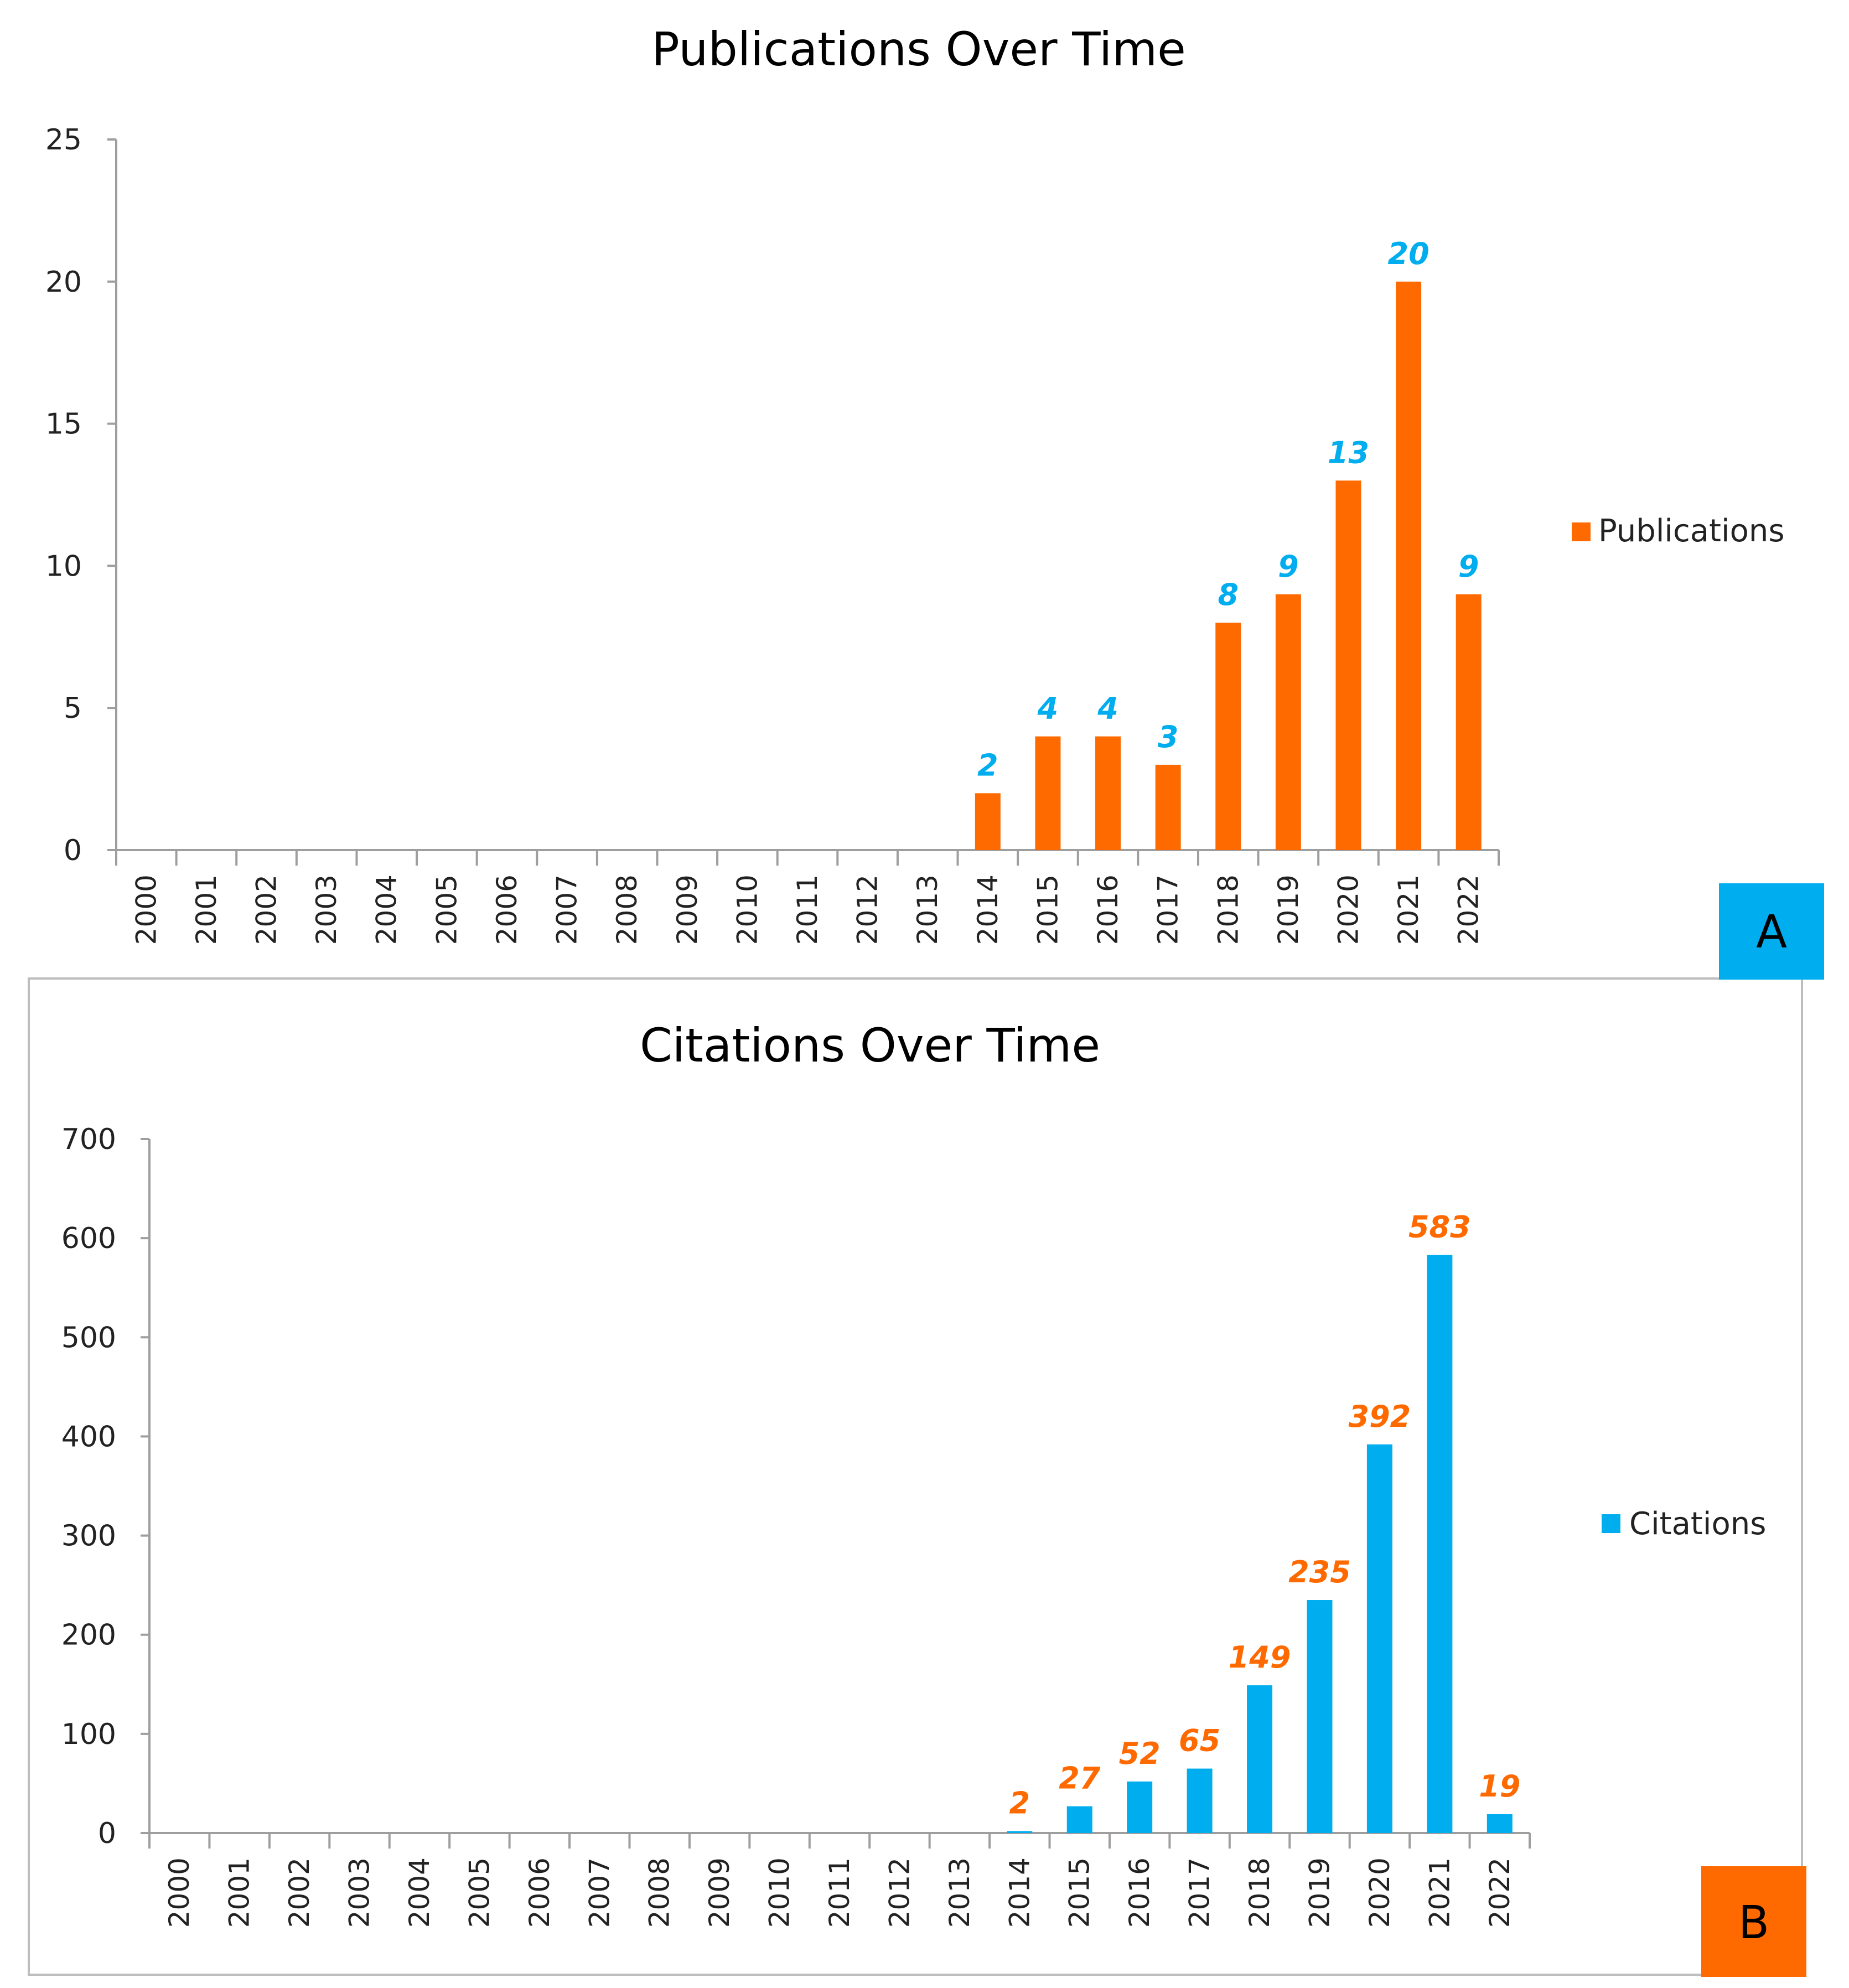  What do you see at coordinates (1469, 910) in the screenshot?
I see `x-tick-label: 2022` at bounding box center [1469, 910].